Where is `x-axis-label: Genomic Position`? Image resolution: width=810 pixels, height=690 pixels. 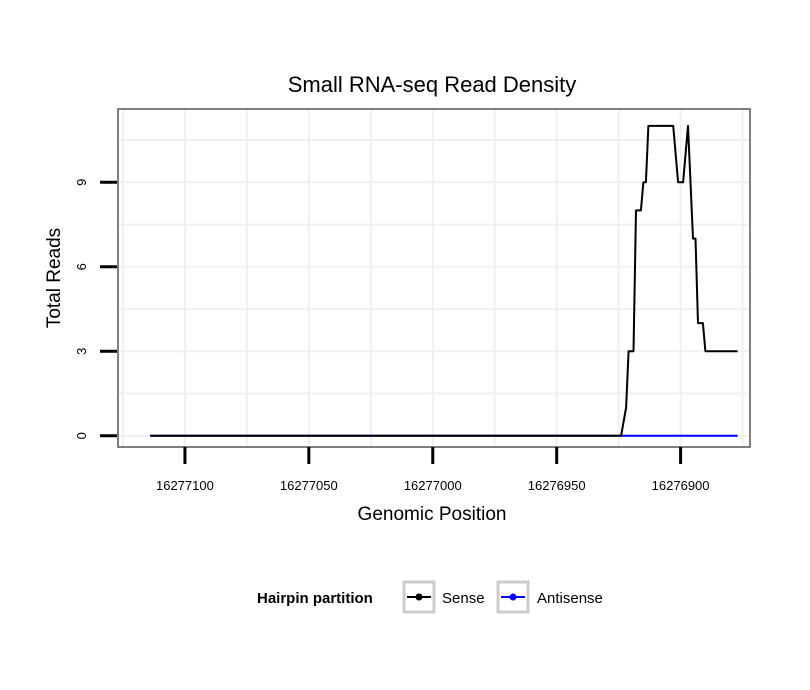
x-axis-label: Genomic Position is located at coordinates (432, 514).